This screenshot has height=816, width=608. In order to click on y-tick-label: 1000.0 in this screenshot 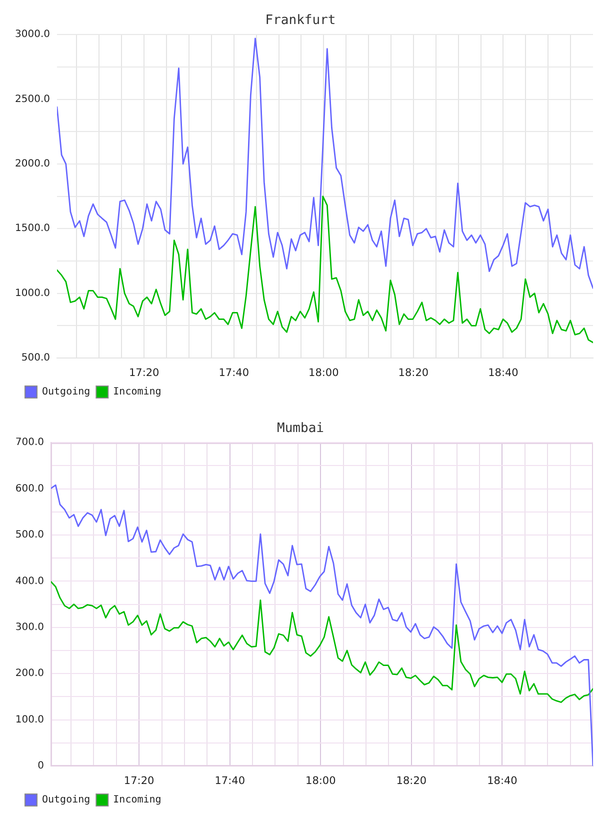, I will do `click(32, 293)`.